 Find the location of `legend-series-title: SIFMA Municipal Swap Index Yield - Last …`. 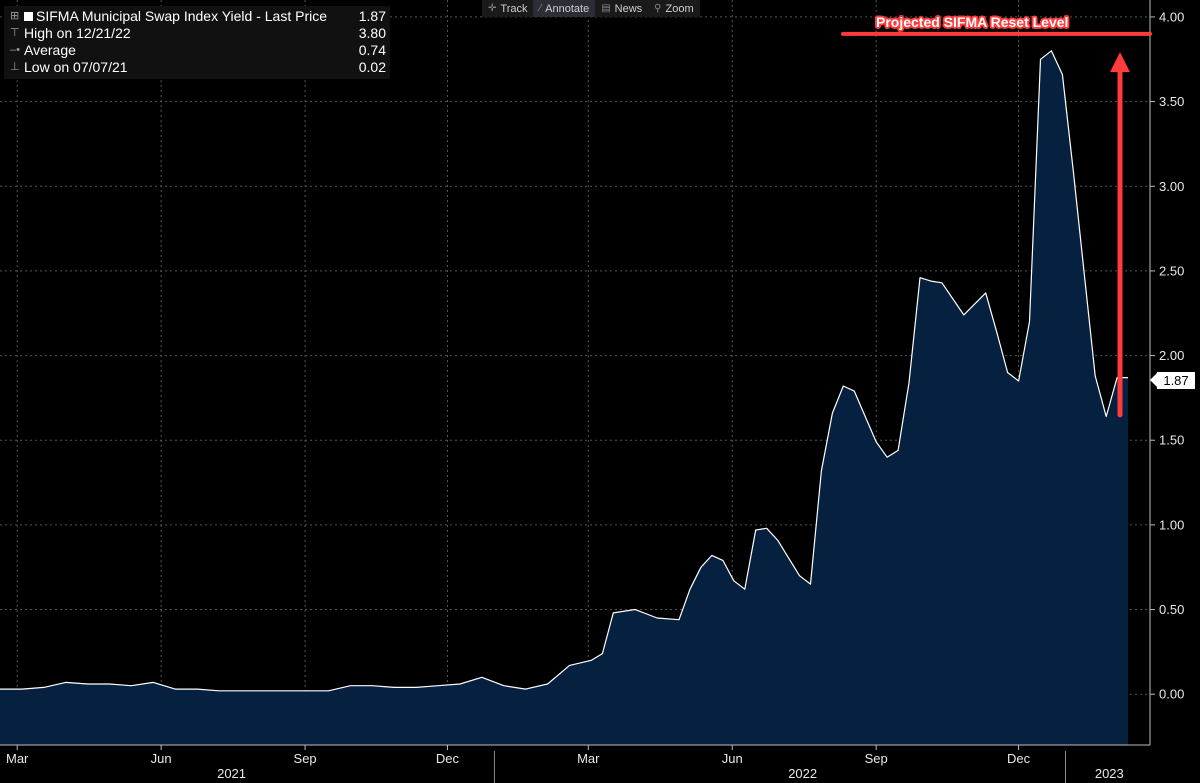

legend-series-title: SIFMA Municipal Swap Index Yield - Last … is located at coordinates (182, 16).